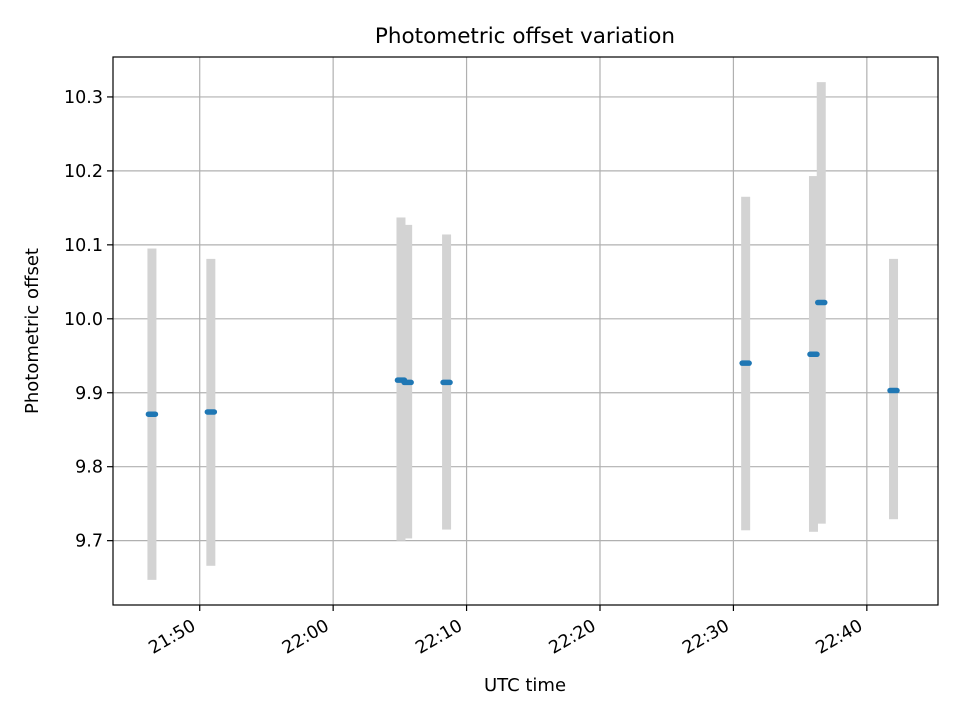  What do you see at coordinates (83, 172) in the screenshot?
I see `y-tick-label: 10.2` at bounding box center [83, 172].